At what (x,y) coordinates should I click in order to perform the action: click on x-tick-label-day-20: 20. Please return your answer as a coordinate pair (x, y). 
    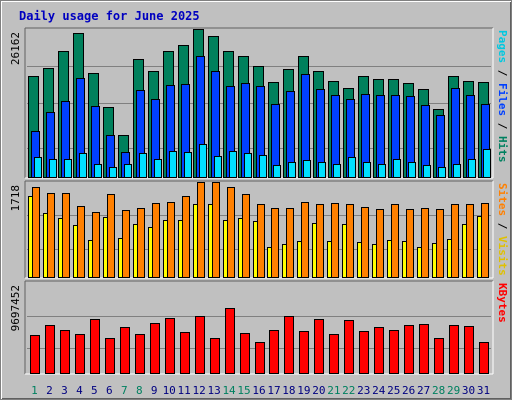
    Looking at the image, I should click on (318, 390).